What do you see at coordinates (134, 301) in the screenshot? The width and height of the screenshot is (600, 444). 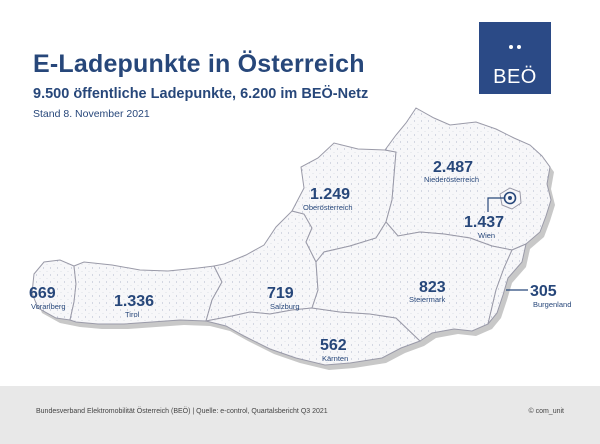 I see `tirol-value: 1.336` at bounding box center [134, 301].